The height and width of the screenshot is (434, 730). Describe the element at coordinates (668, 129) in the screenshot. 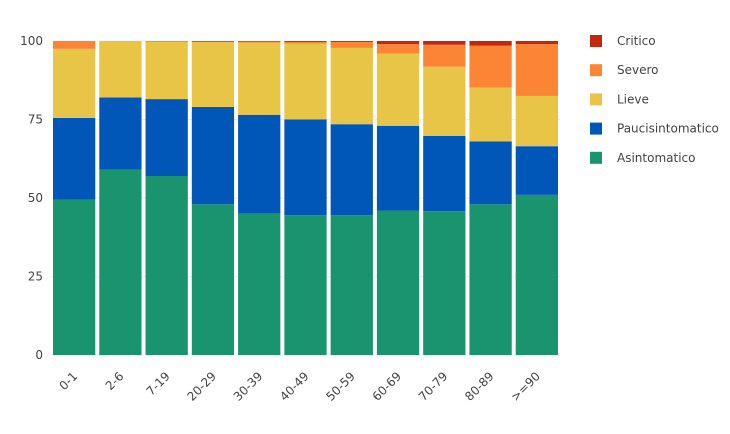

I see `legend-label-paucisintomatico: Paucisintomatico` at that location.